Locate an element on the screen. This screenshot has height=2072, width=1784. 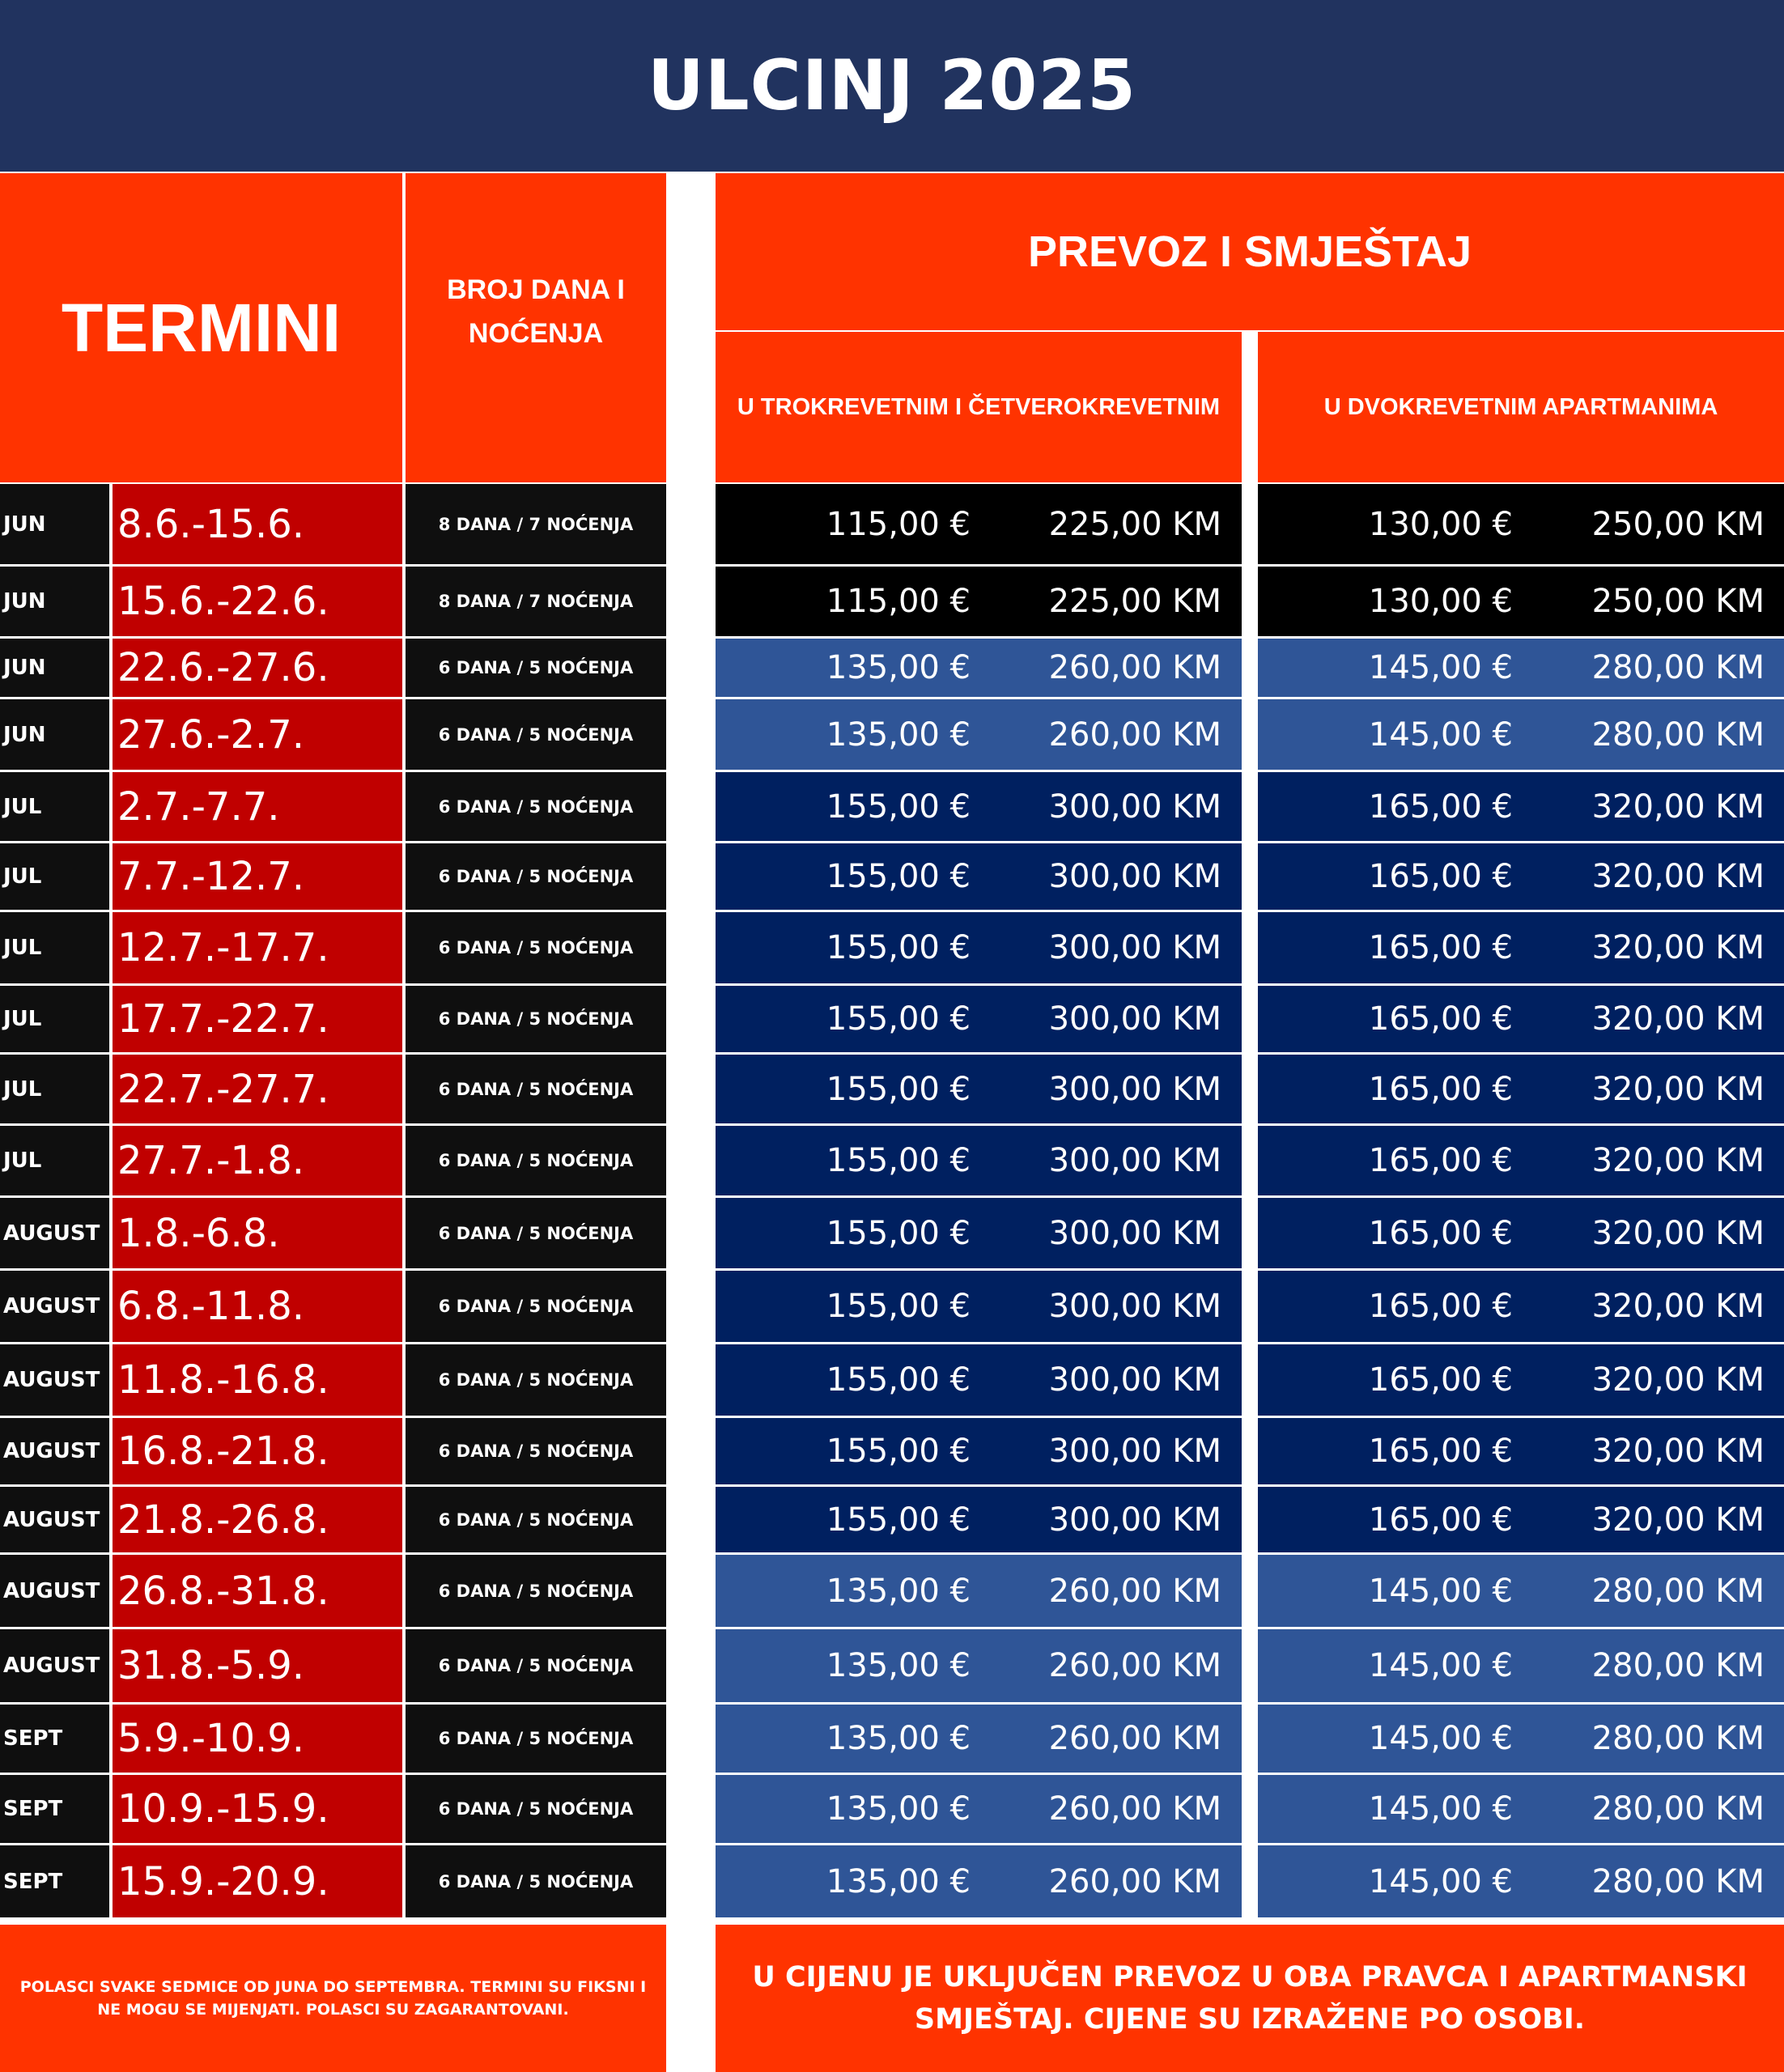
dates-cell: 7.7.-12.7. is located at coordinates (257, 876).